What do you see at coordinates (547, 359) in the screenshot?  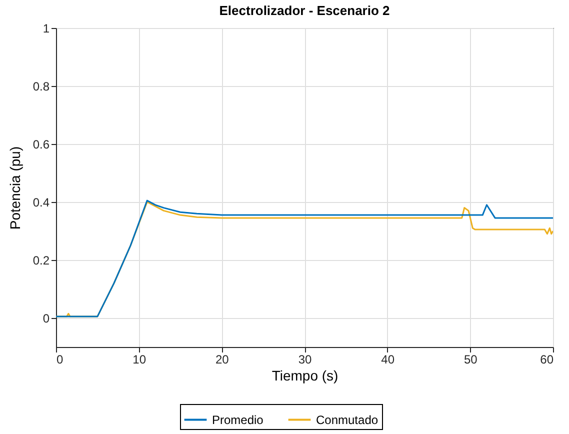 I see `x-tick-label: 60` at bounding box center [547, 359].